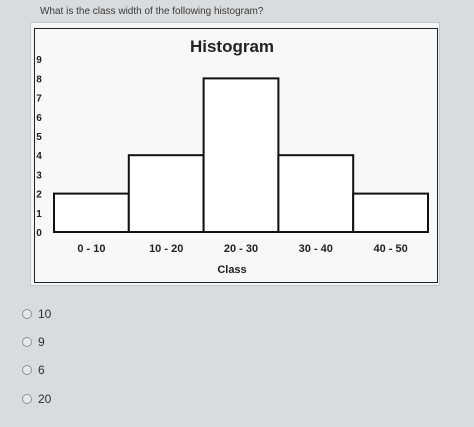 This screenshot has width=474, height=427. What do you see at coordinates (45, 314) in the screenshot?
I see `option-label: 10` at bounding box center [45, 314].